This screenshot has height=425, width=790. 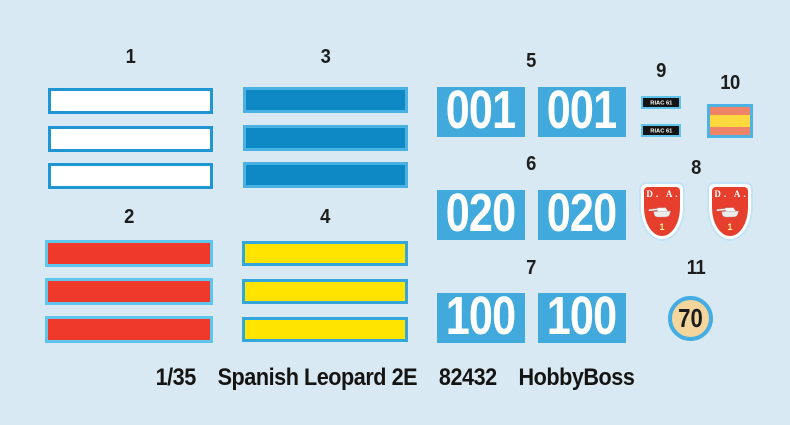 I want to click on group-10-label: 10, so click(x=730, y=83).